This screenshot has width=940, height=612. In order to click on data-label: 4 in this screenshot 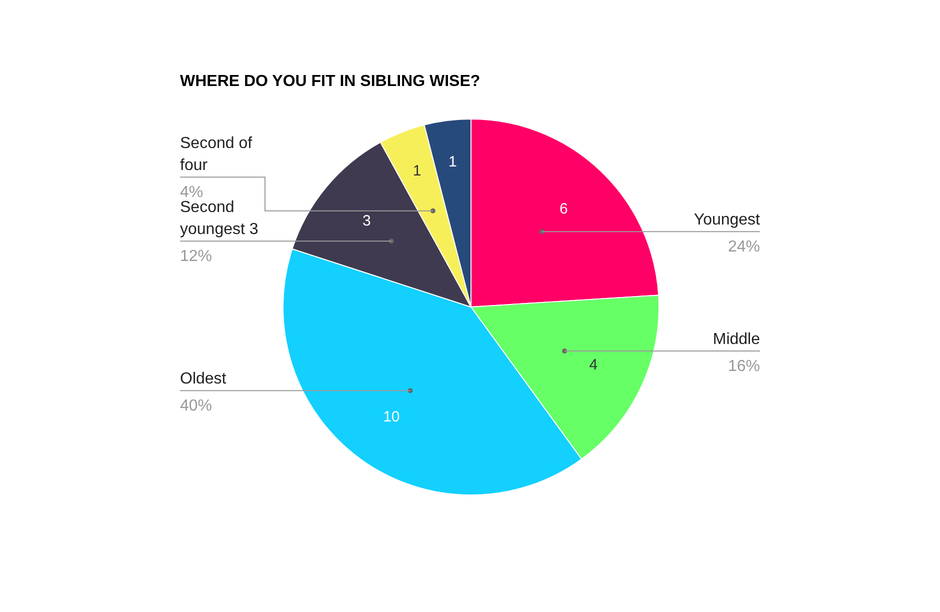, I will do `click(593, 365)`.